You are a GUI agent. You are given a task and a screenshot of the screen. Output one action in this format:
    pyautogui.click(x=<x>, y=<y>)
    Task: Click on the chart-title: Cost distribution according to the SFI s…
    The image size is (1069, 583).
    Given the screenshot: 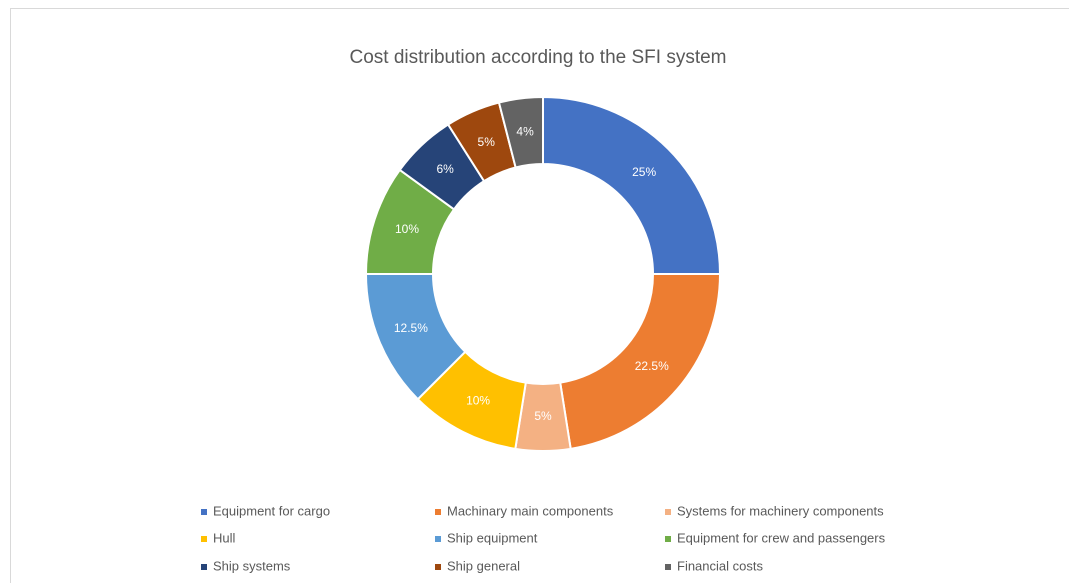 What is the action you would take?
    pyautogui.click(x=538, y=57)
    